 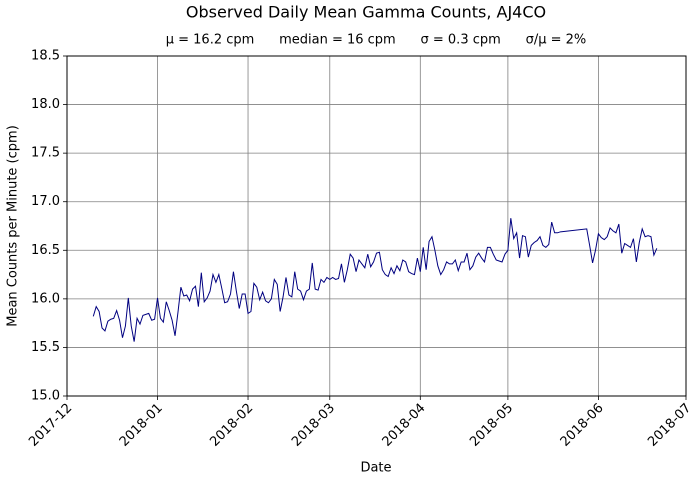 I want to click on x-tick-label: 2018-01, so click(x=141, y=425).